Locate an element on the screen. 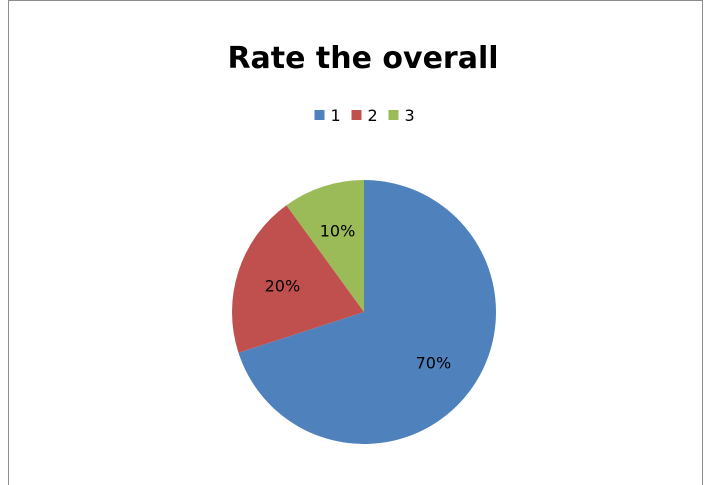 The width and height of the screenshot is (707, 485). legend-label-1: 1 is located at coordinates (336, 115).